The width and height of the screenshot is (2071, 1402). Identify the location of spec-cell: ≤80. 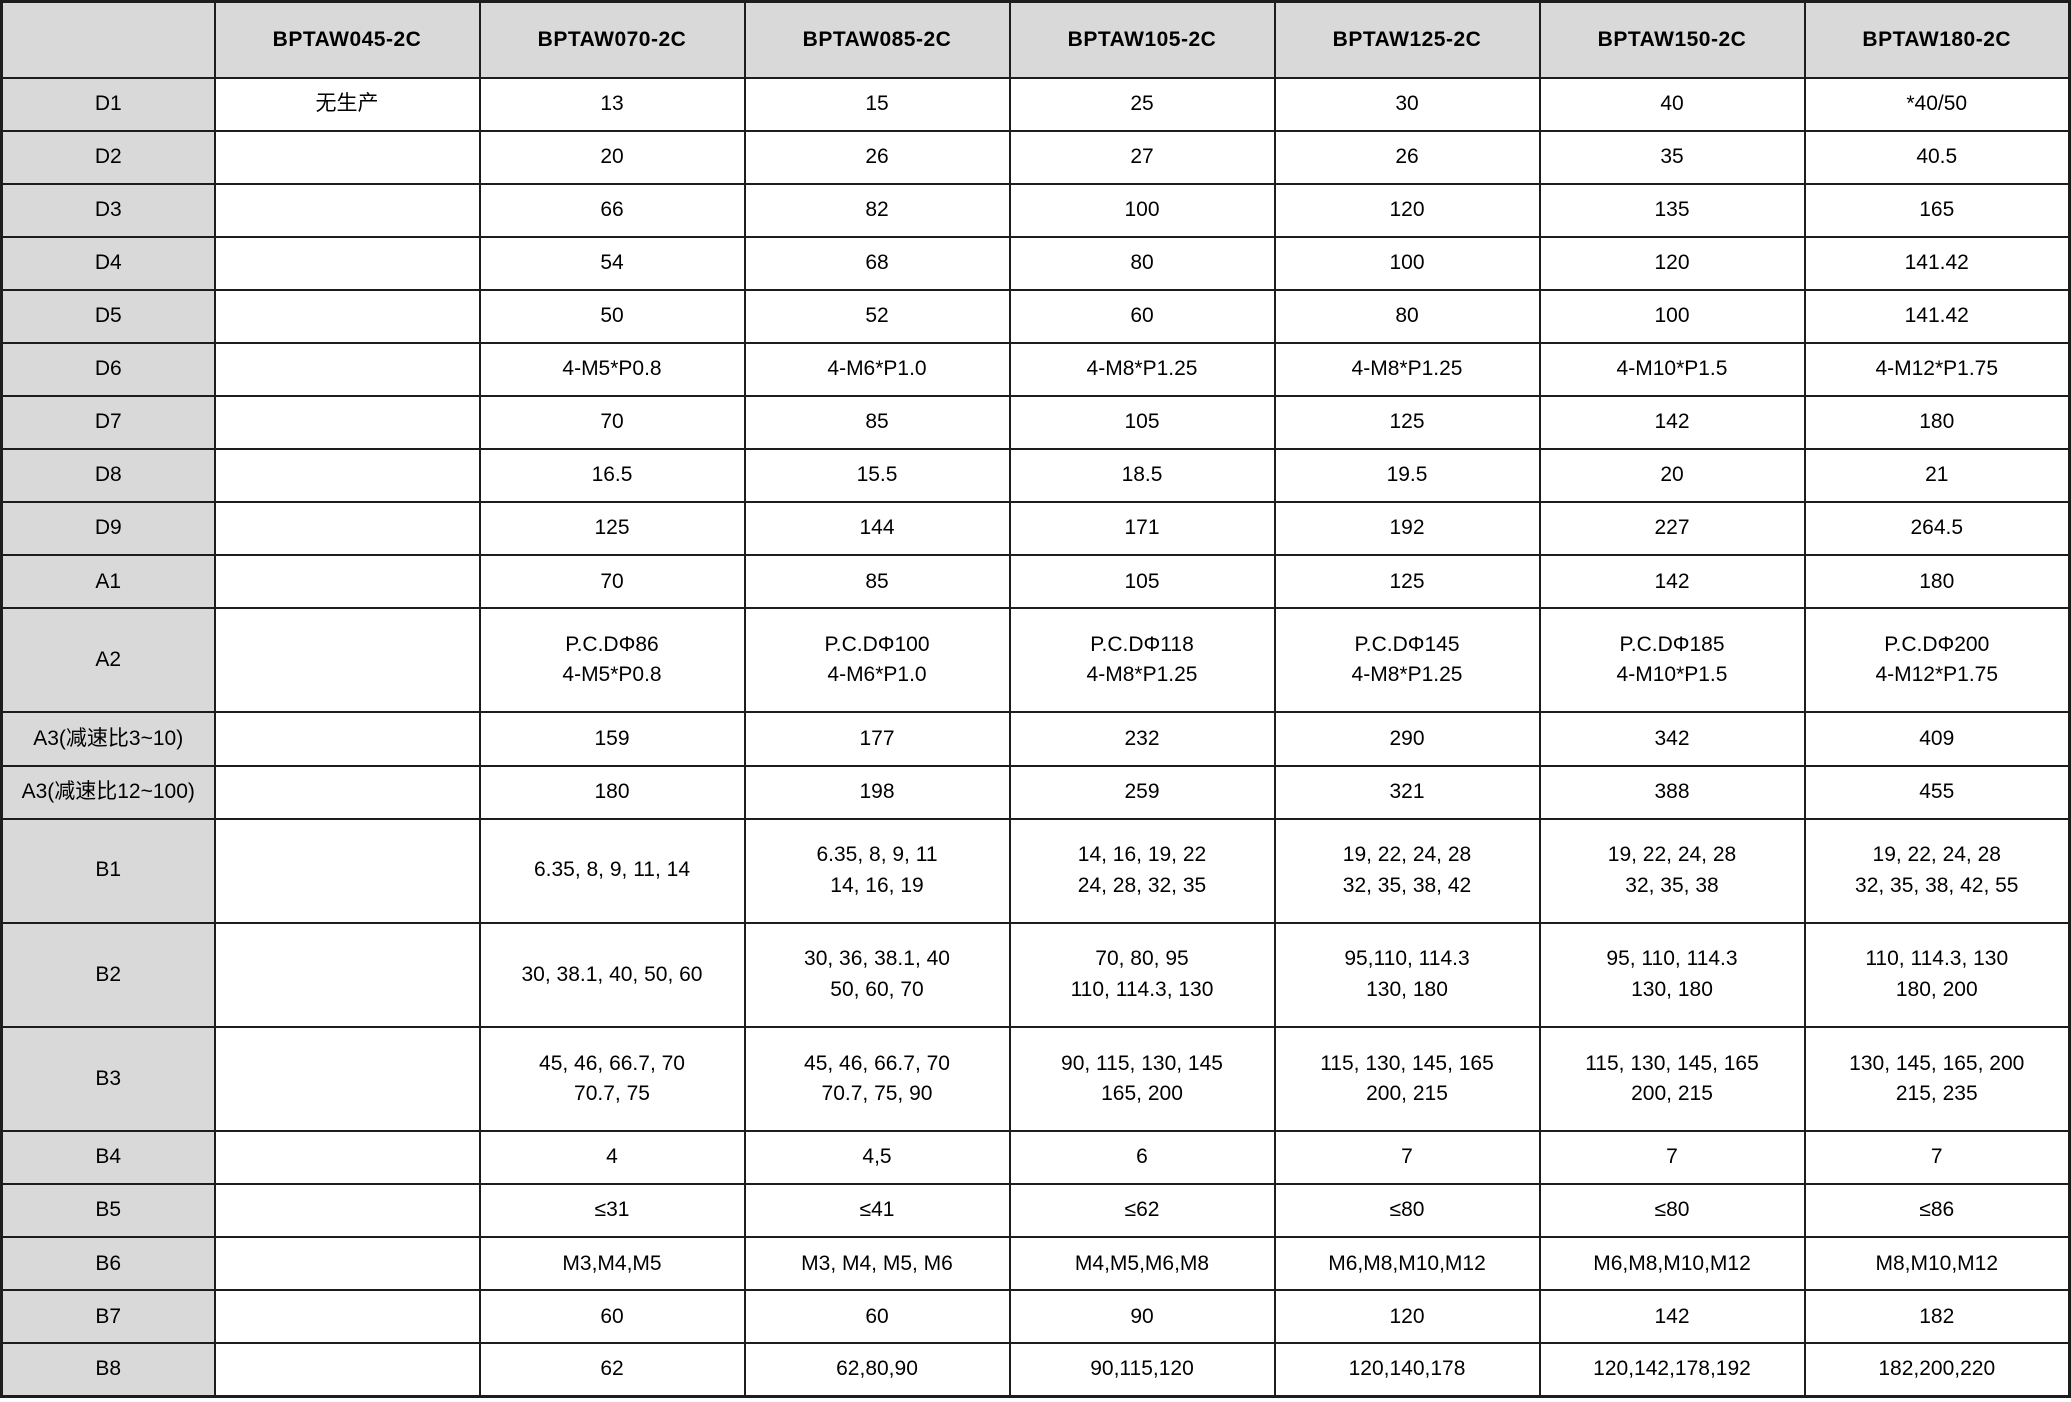
(1672, 1211).